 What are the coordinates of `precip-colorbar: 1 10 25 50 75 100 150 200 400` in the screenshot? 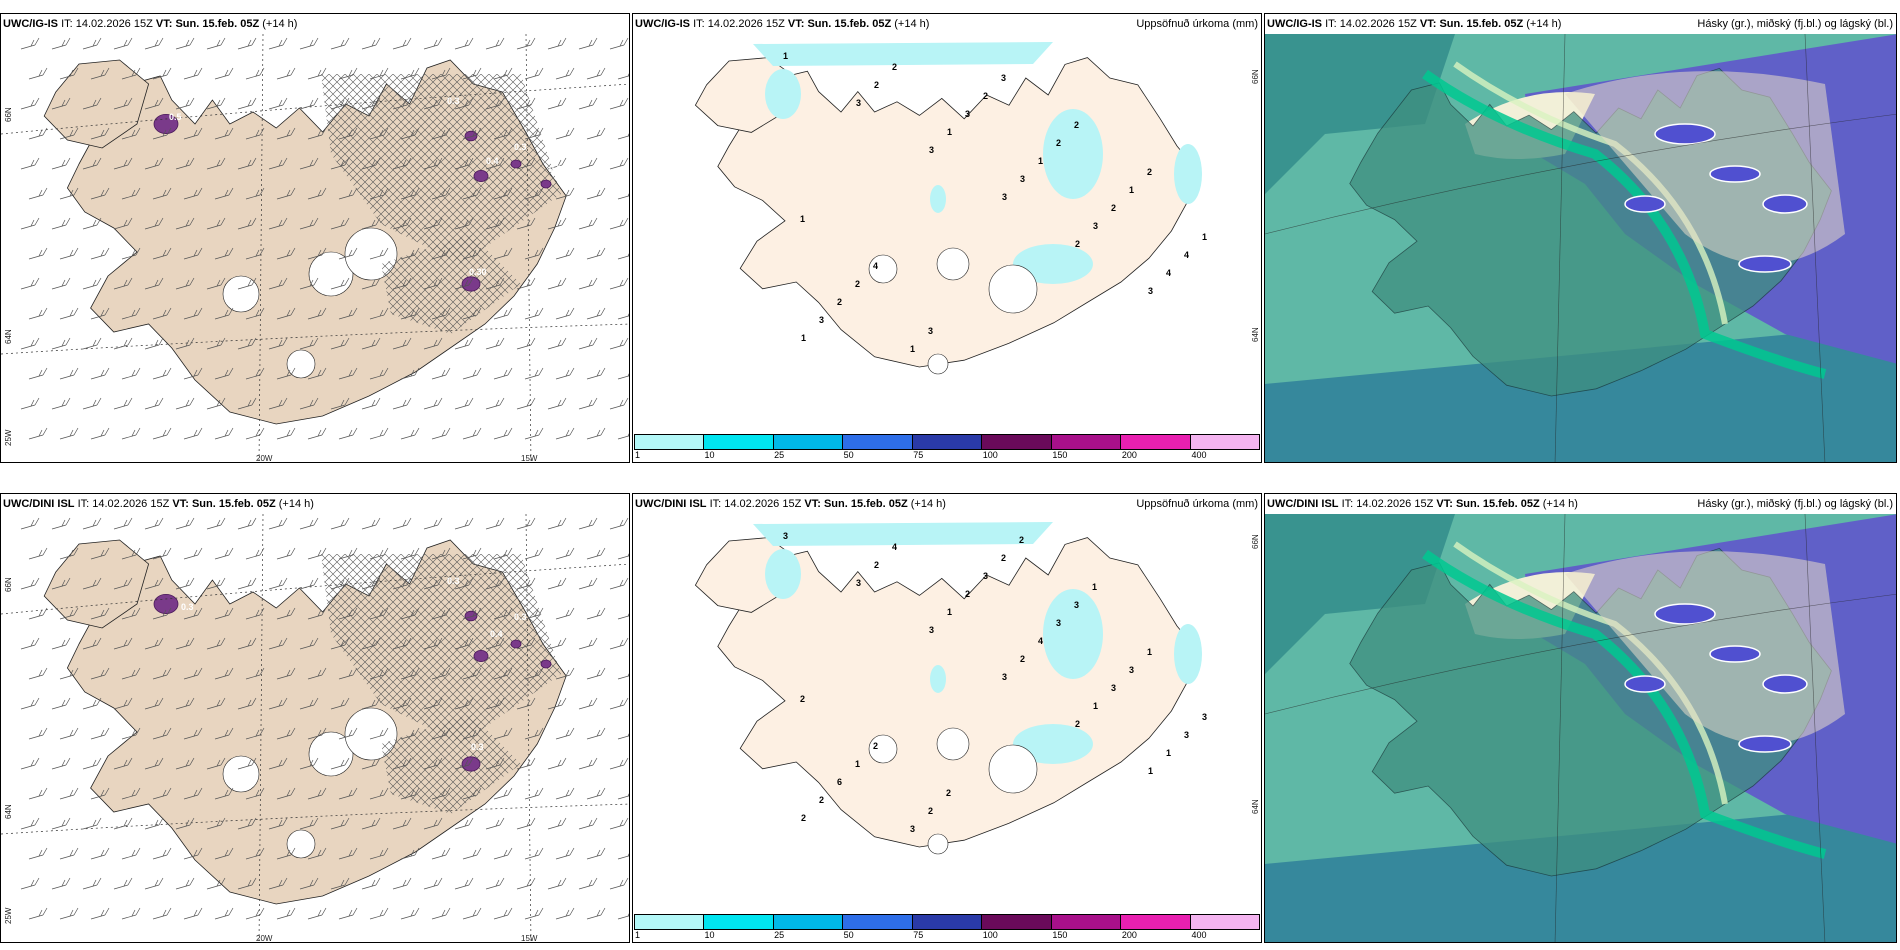 It's located at (947, 447).